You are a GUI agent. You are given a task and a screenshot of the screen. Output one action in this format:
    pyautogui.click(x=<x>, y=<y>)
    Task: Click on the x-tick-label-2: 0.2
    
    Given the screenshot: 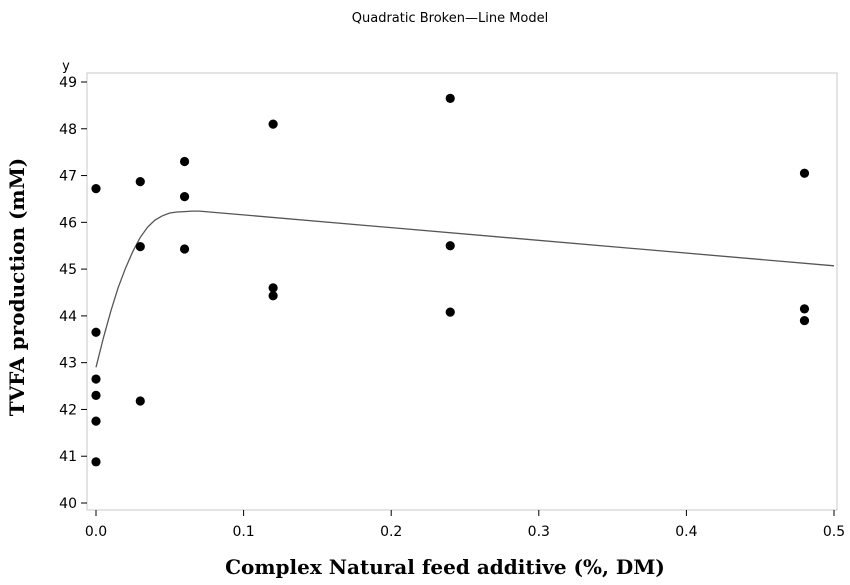 What is the action you would take?
    pyautogui.click(x=391, y=532)
    